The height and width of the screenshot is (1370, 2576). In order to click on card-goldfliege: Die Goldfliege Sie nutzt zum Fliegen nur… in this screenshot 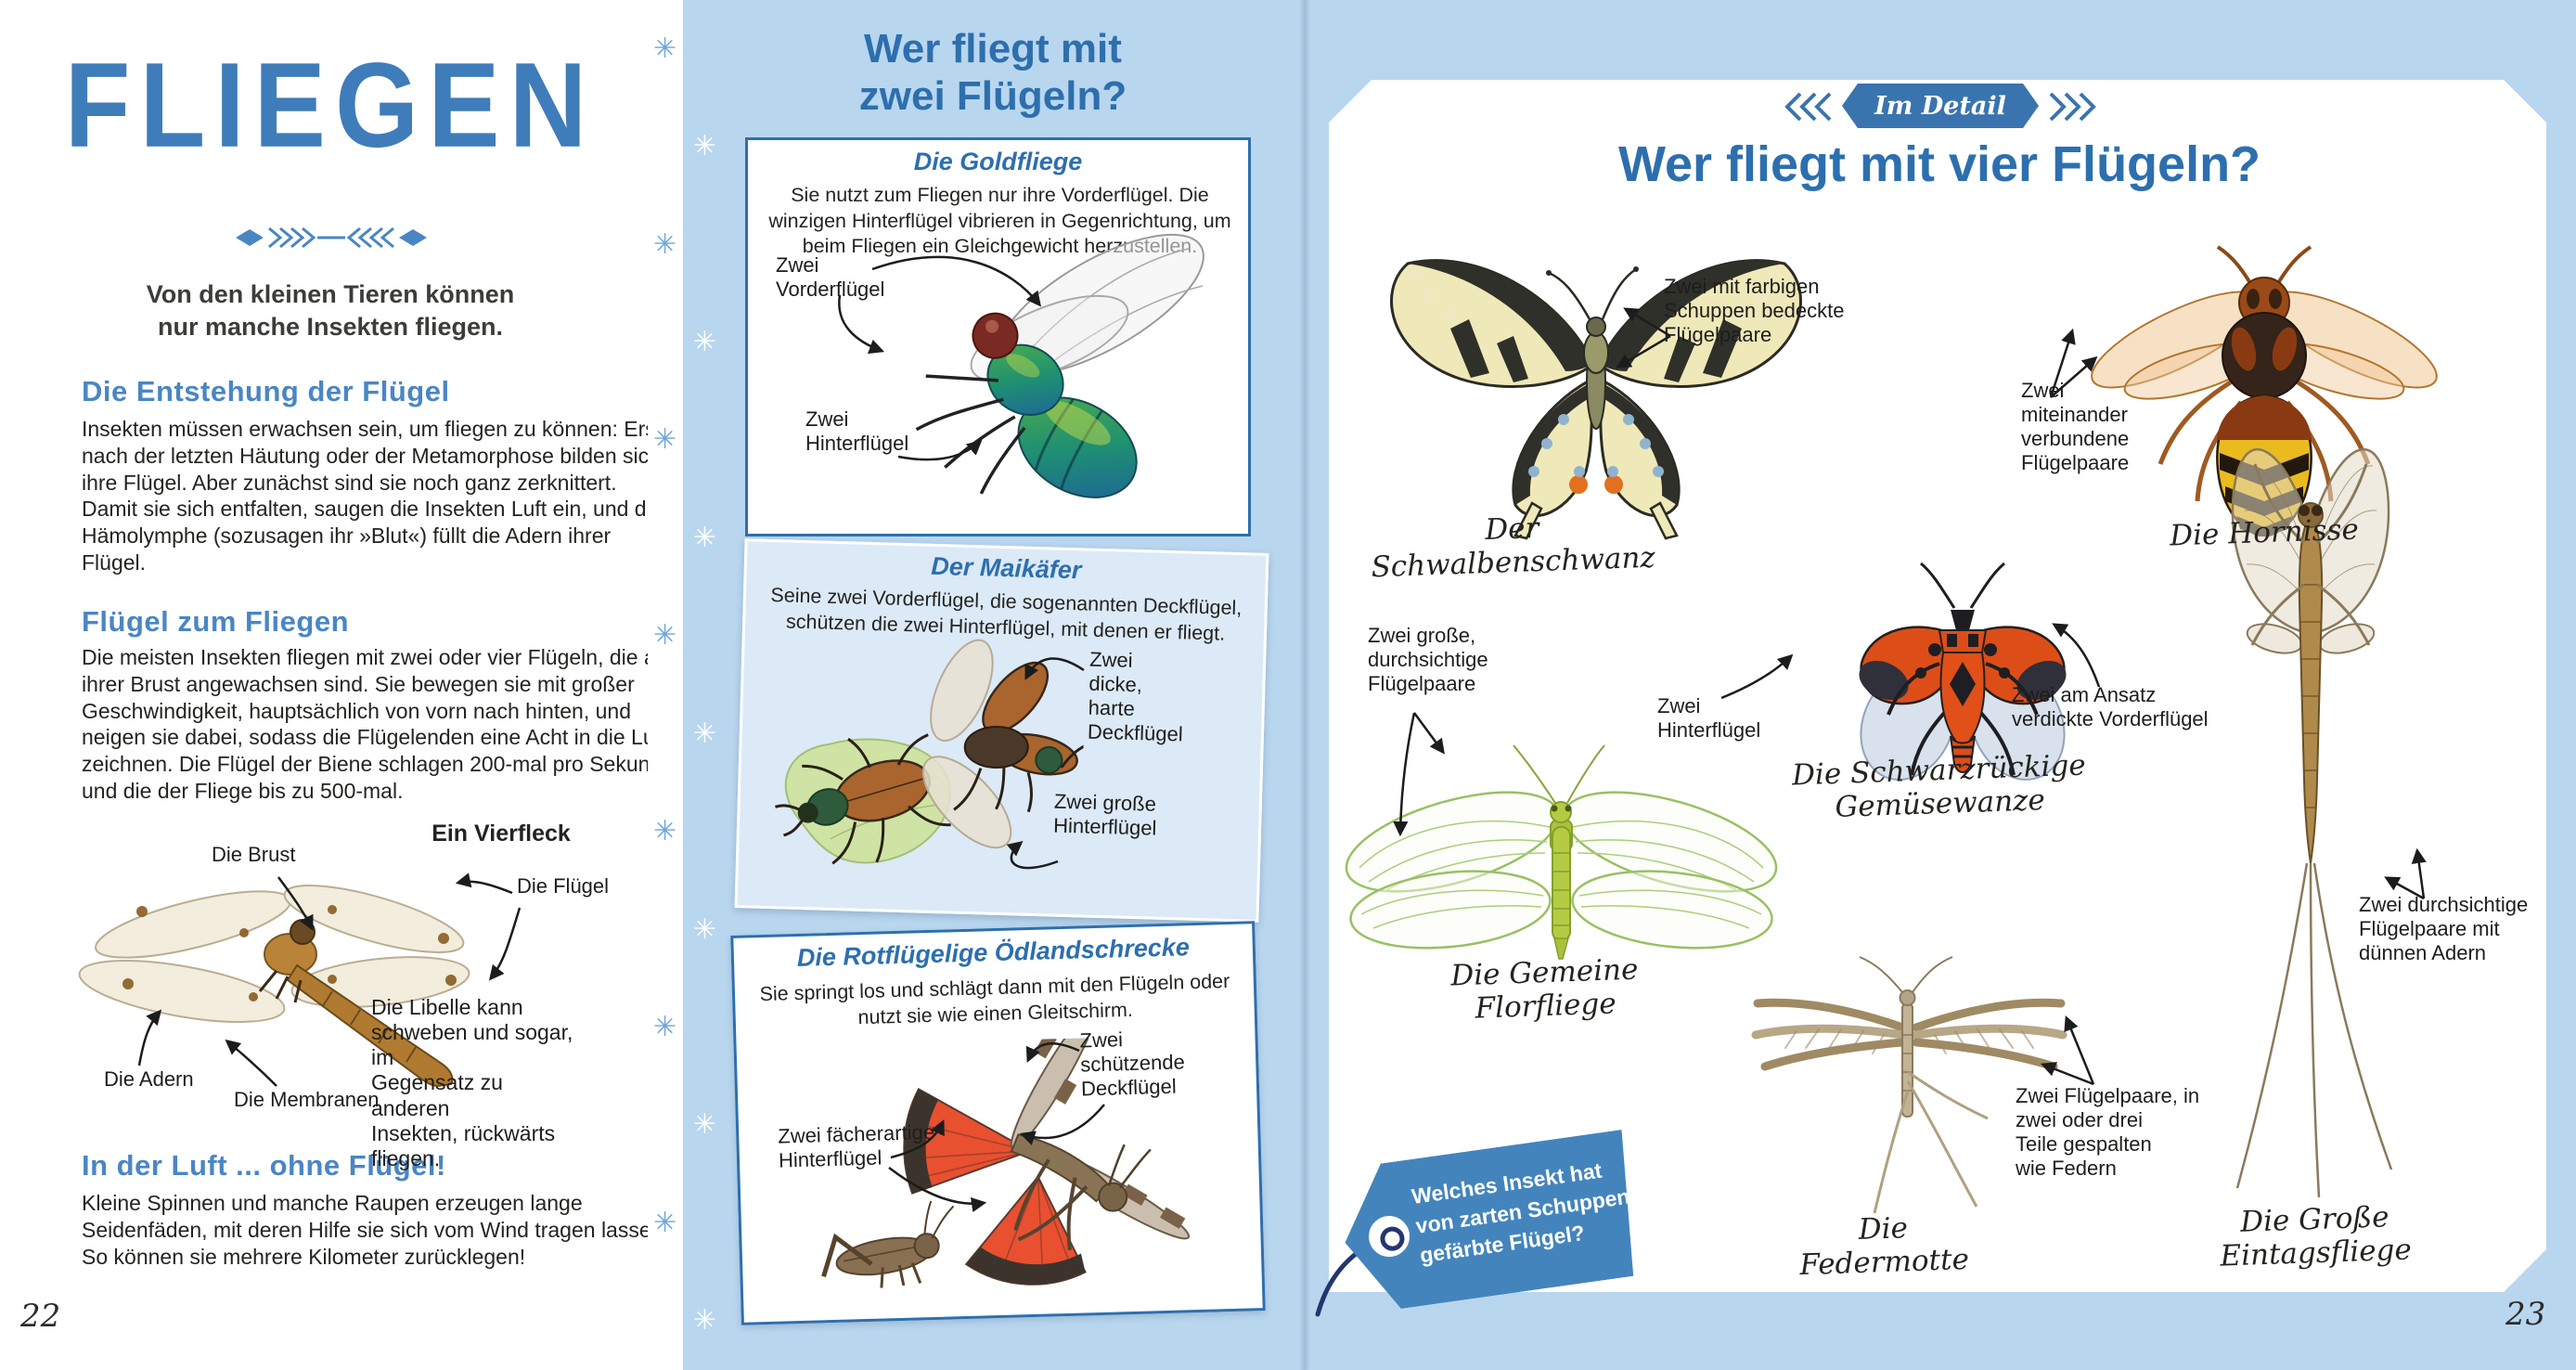, I will do `click(998, 336)`.